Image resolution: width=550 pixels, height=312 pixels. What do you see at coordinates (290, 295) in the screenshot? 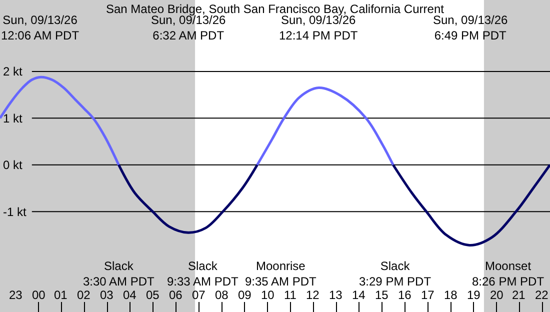
I see `x-tick-label: 11` at bounding box center [290, 295].